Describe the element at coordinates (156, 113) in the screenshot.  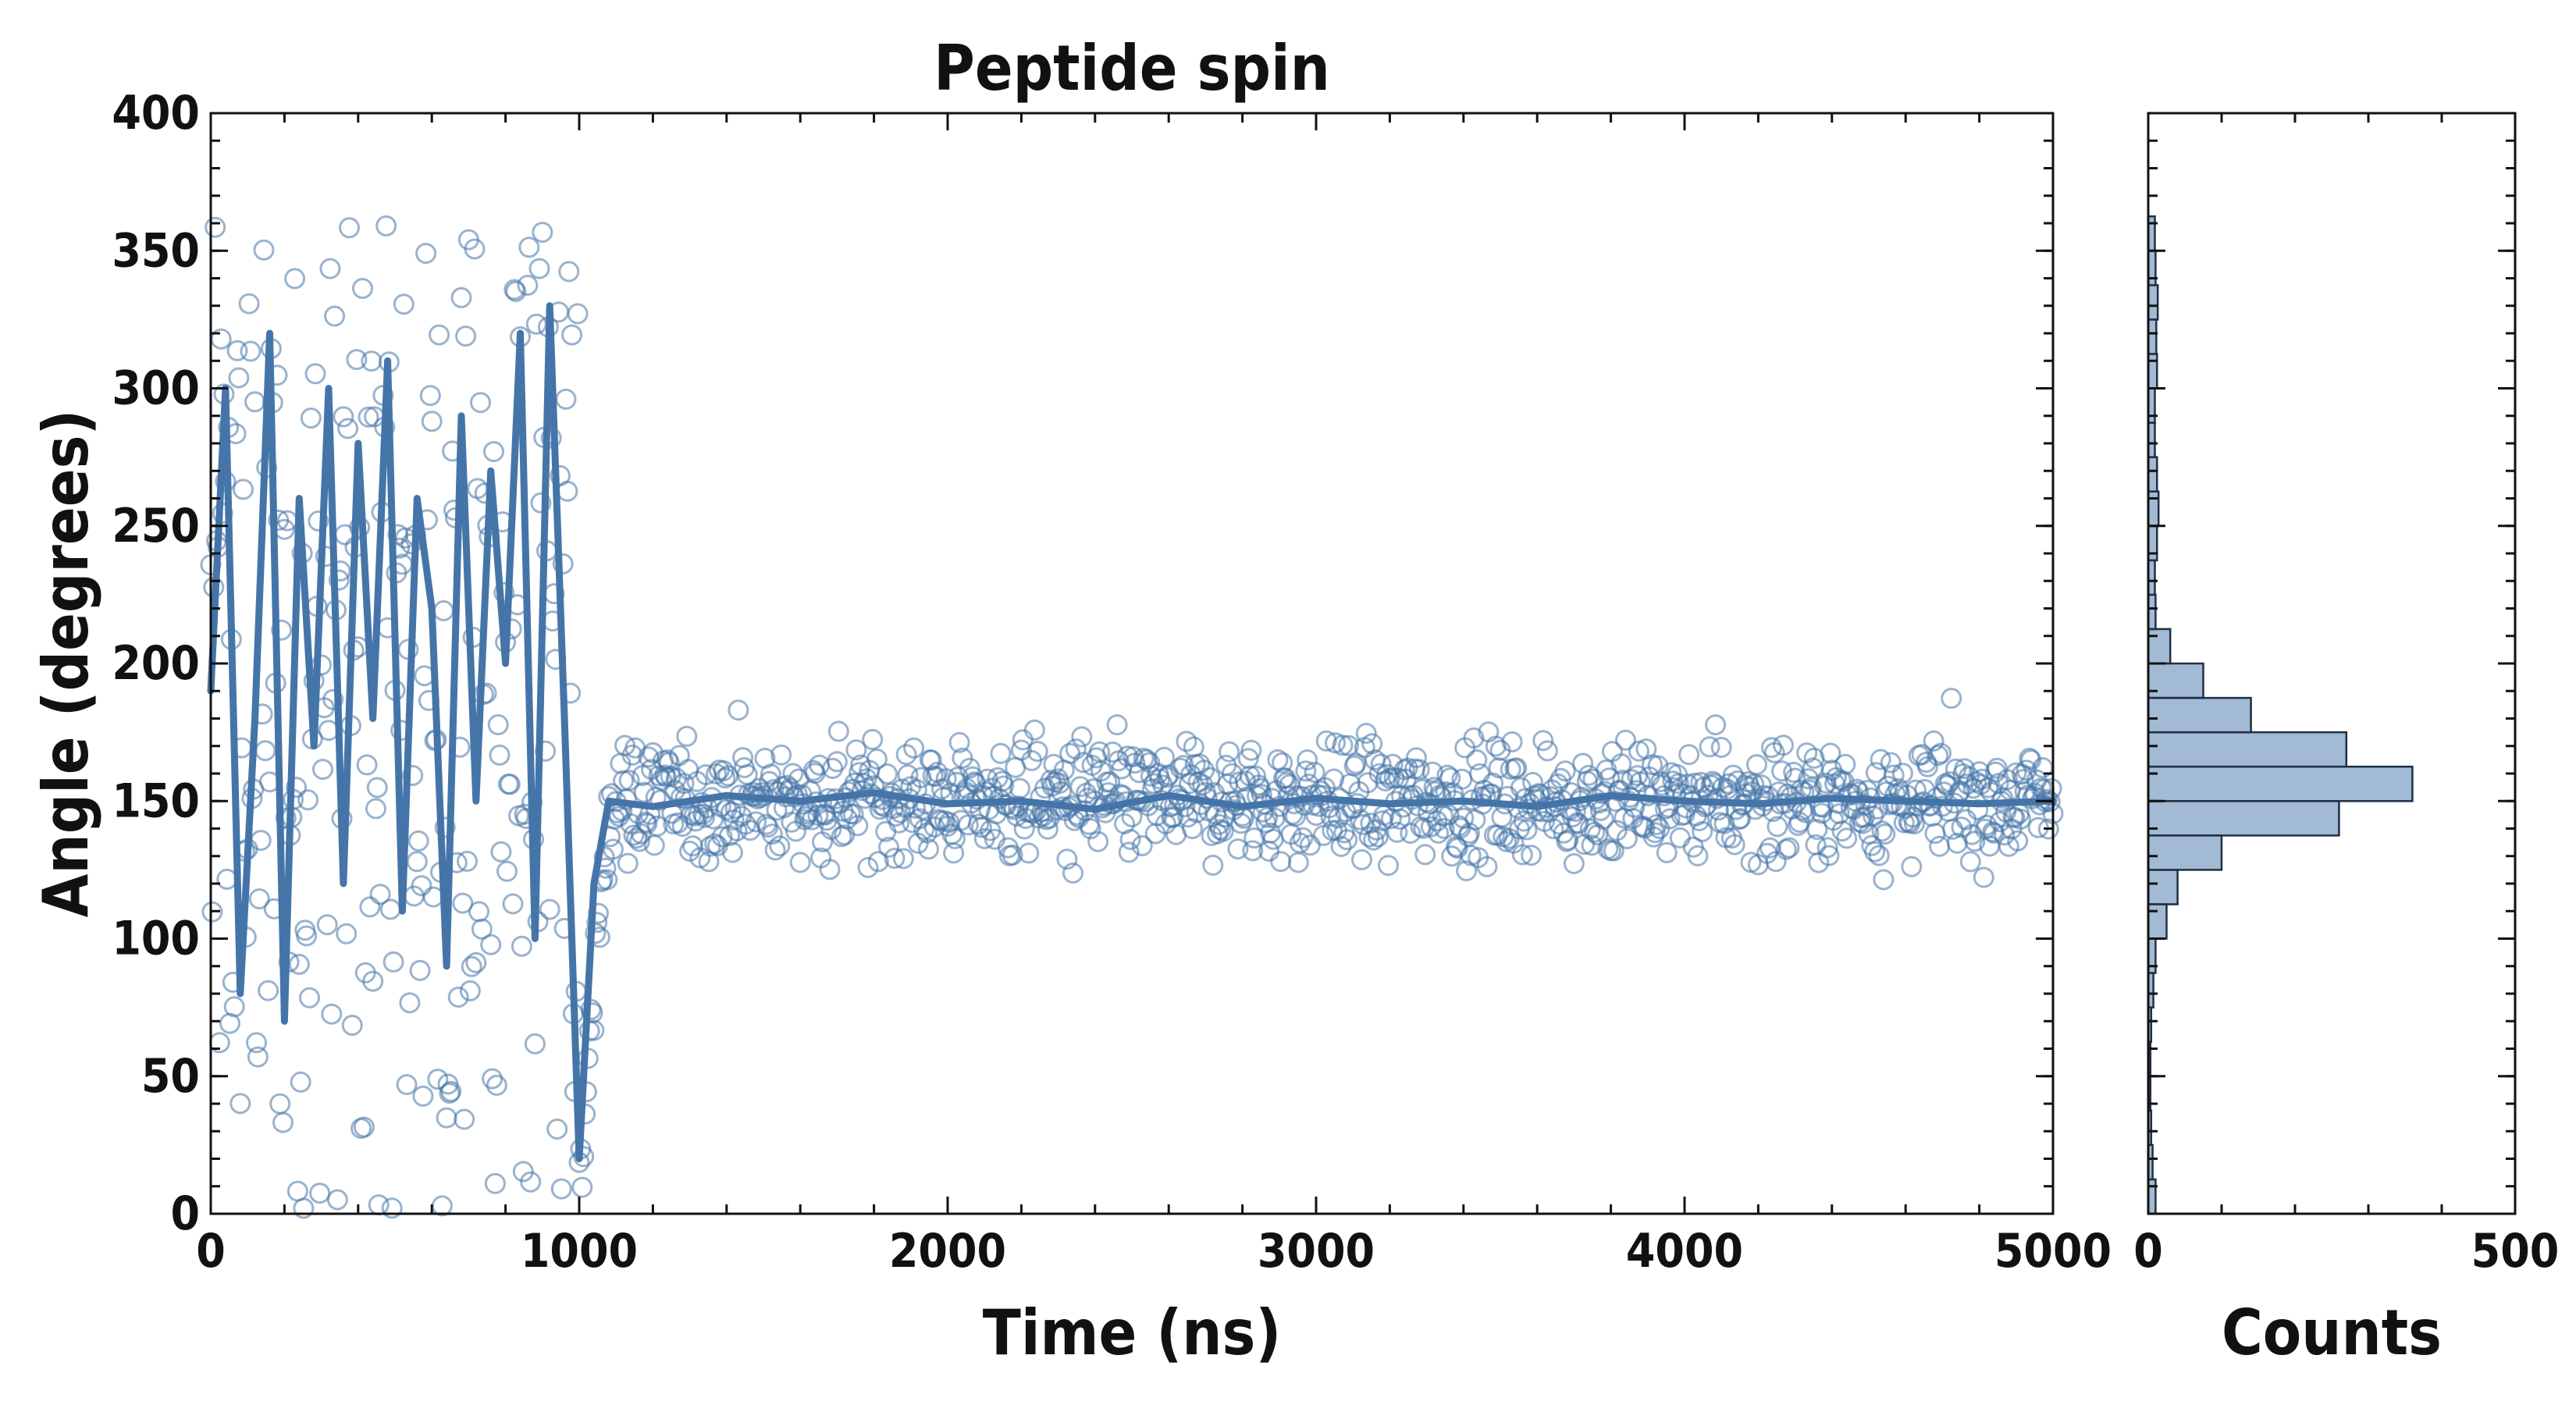
I see `y-tick-label: 400` at that location.